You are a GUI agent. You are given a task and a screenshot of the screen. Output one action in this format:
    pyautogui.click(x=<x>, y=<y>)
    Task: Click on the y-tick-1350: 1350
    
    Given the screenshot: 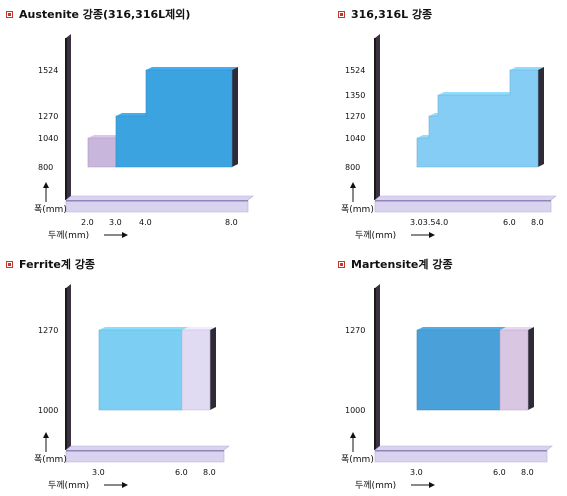 What is the action you would take?
    pyautogui.click(x=355, y=95)
    